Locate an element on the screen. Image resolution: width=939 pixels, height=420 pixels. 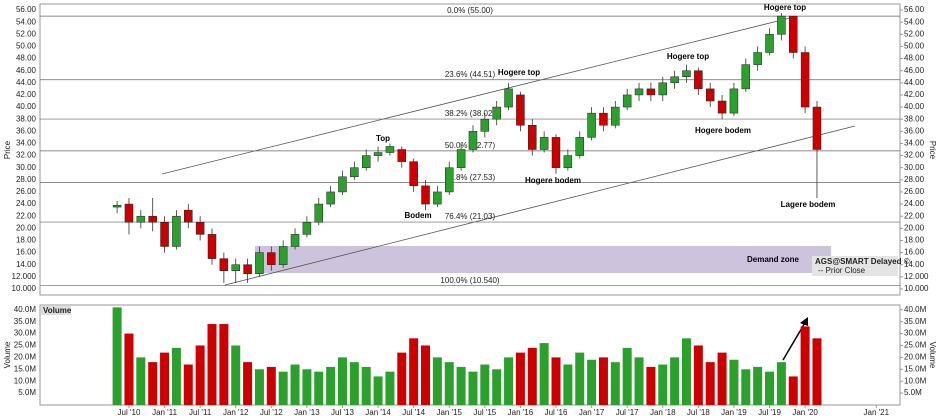
x-tick-label: Jul '10 is located at coordinates (129, 412).